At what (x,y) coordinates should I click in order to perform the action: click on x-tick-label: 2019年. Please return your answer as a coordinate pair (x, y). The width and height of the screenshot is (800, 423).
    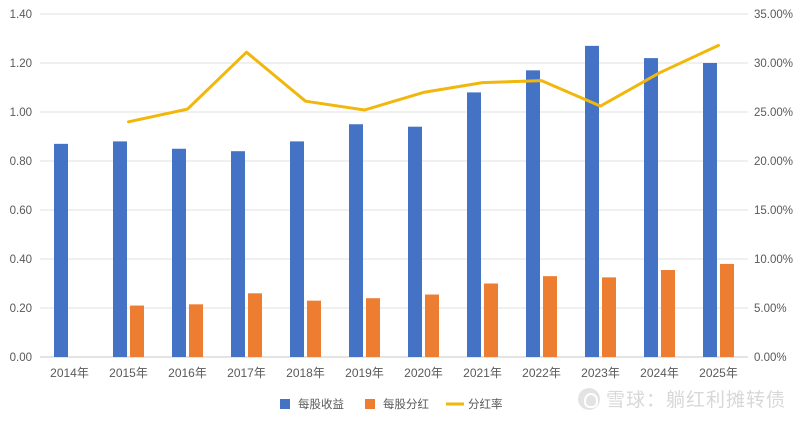
    Looking at the image, I should click on (364, 373).